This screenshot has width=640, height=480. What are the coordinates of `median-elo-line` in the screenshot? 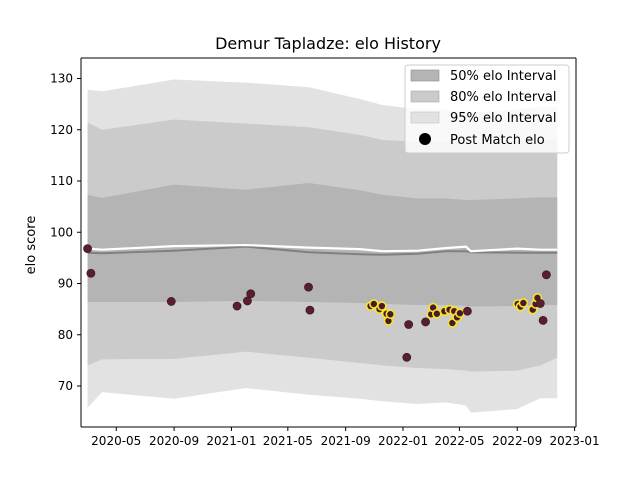 It's located at (322, 250).